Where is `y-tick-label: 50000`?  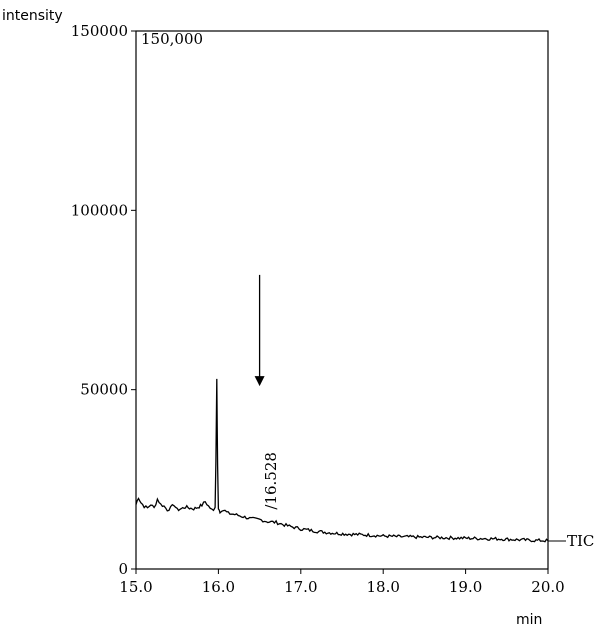 y-tick-label: 50000 is located at coordinates (104, 390).